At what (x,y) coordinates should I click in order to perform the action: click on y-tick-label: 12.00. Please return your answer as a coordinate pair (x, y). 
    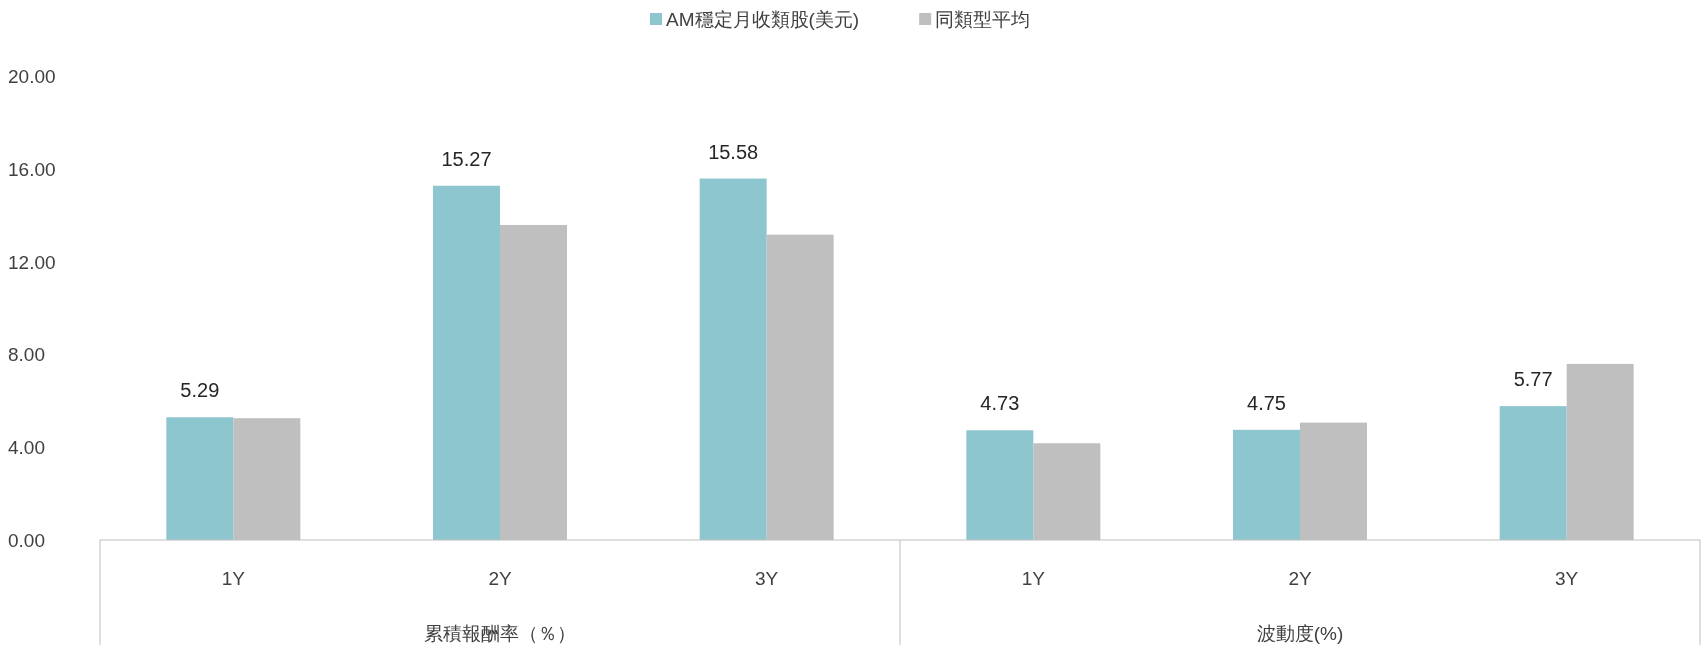
    Looking at the image, I should click on (32, 262).